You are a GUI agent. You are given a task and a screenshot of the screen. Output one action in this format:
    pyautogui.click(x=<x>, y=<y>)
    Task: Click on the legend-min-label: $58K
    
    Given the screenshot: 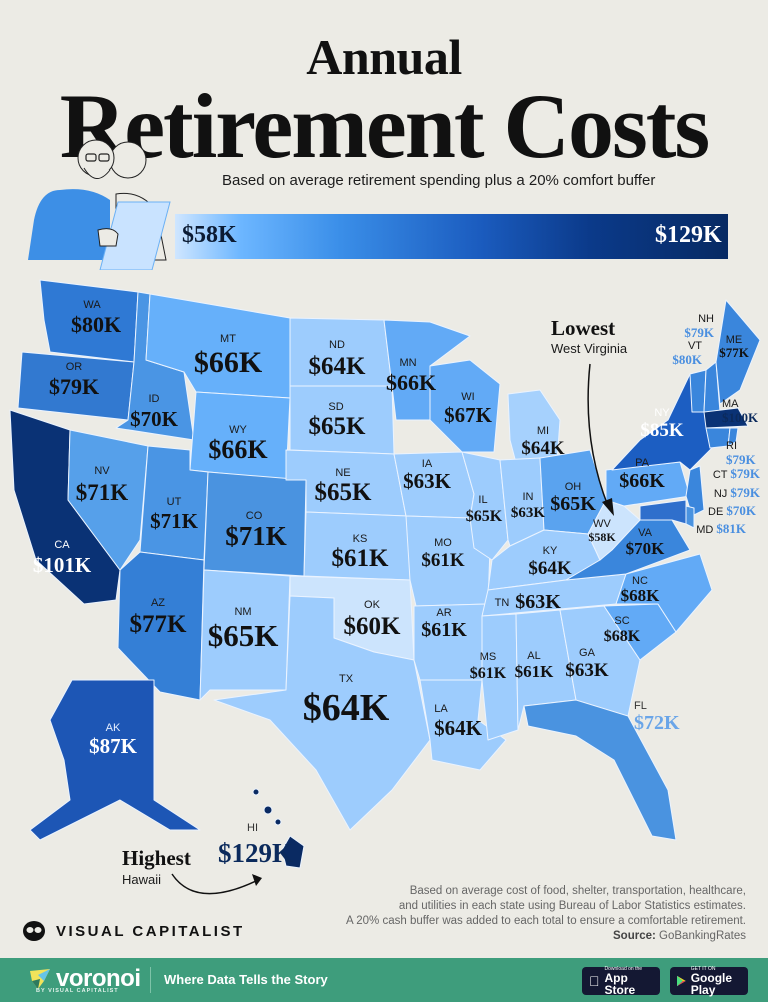 What is the action you would take?
    pyautogui.click(x=209, y=235)
    